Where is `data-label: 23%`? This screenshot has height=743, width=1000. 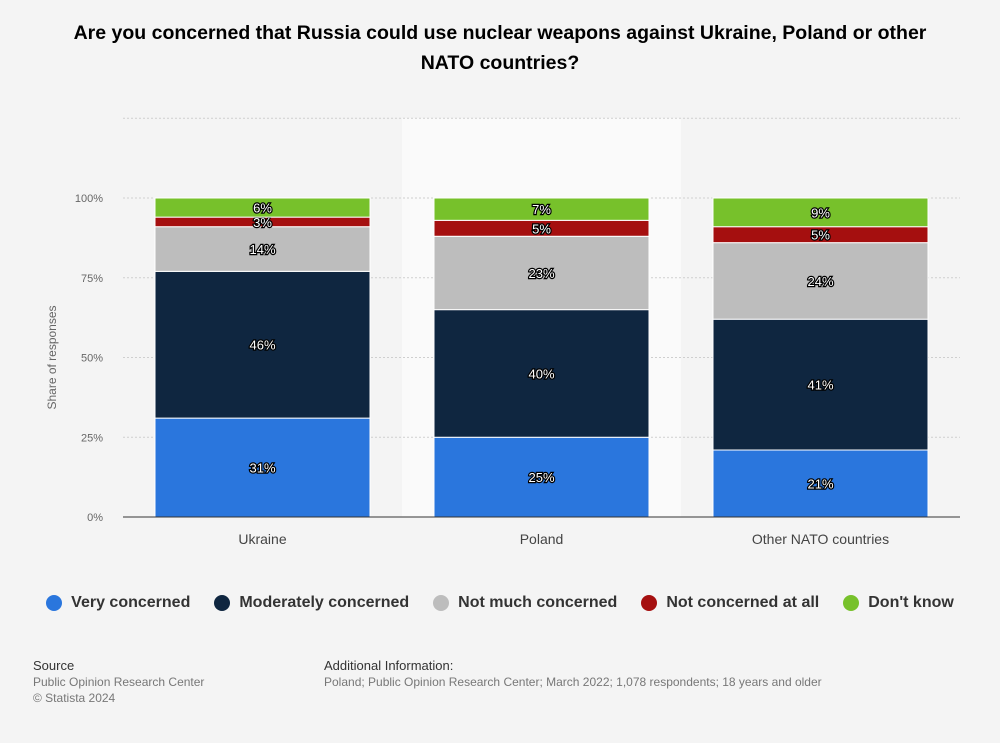 data-label: 23% is located at coordinates (541, 273).